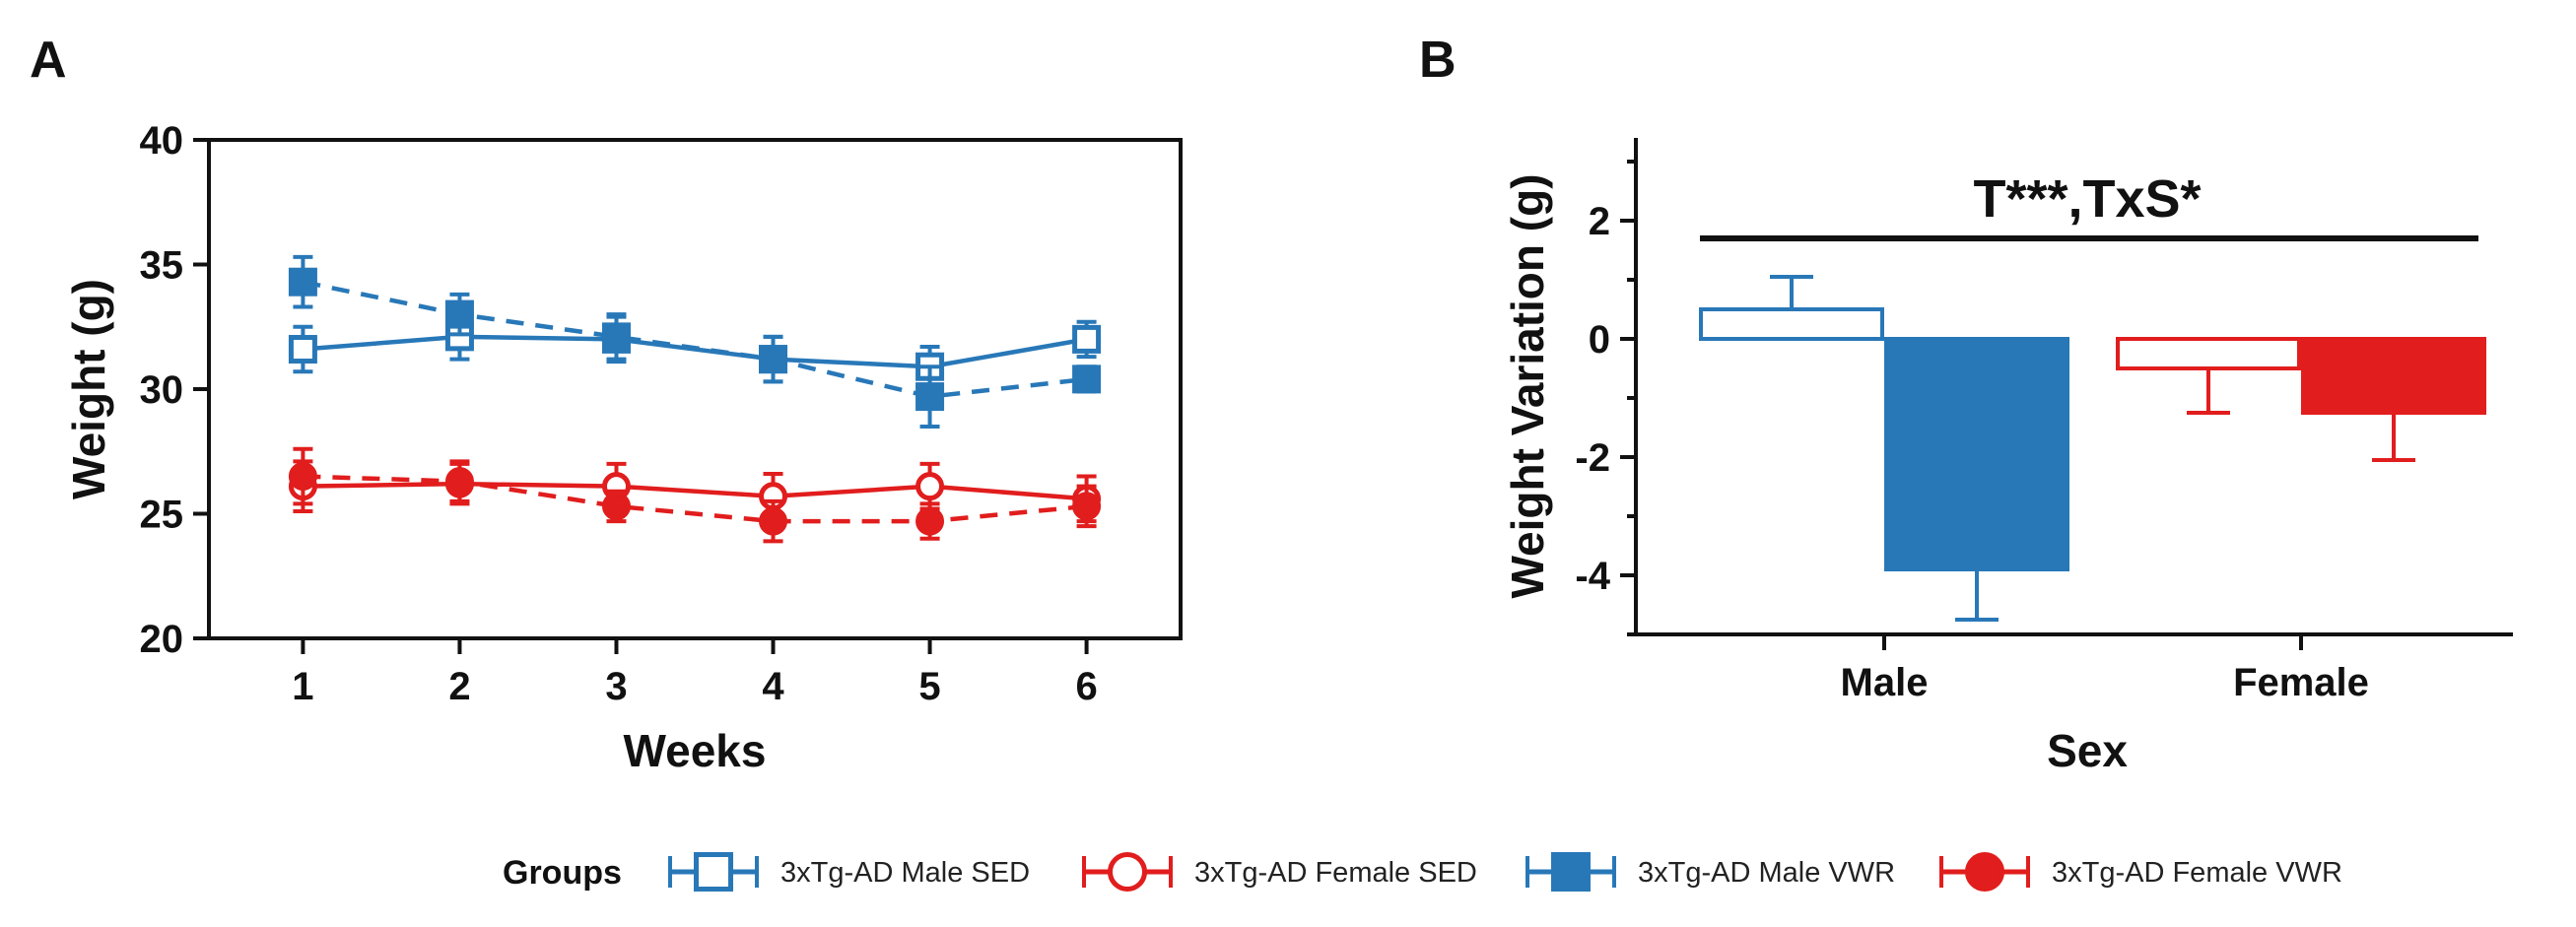 The width and height of the screenshot is (2576, 927). What do you see at coordinates (773, 686) in the screenshot?
I see `x-tick-label: 4` at bounding box center [773, 686].